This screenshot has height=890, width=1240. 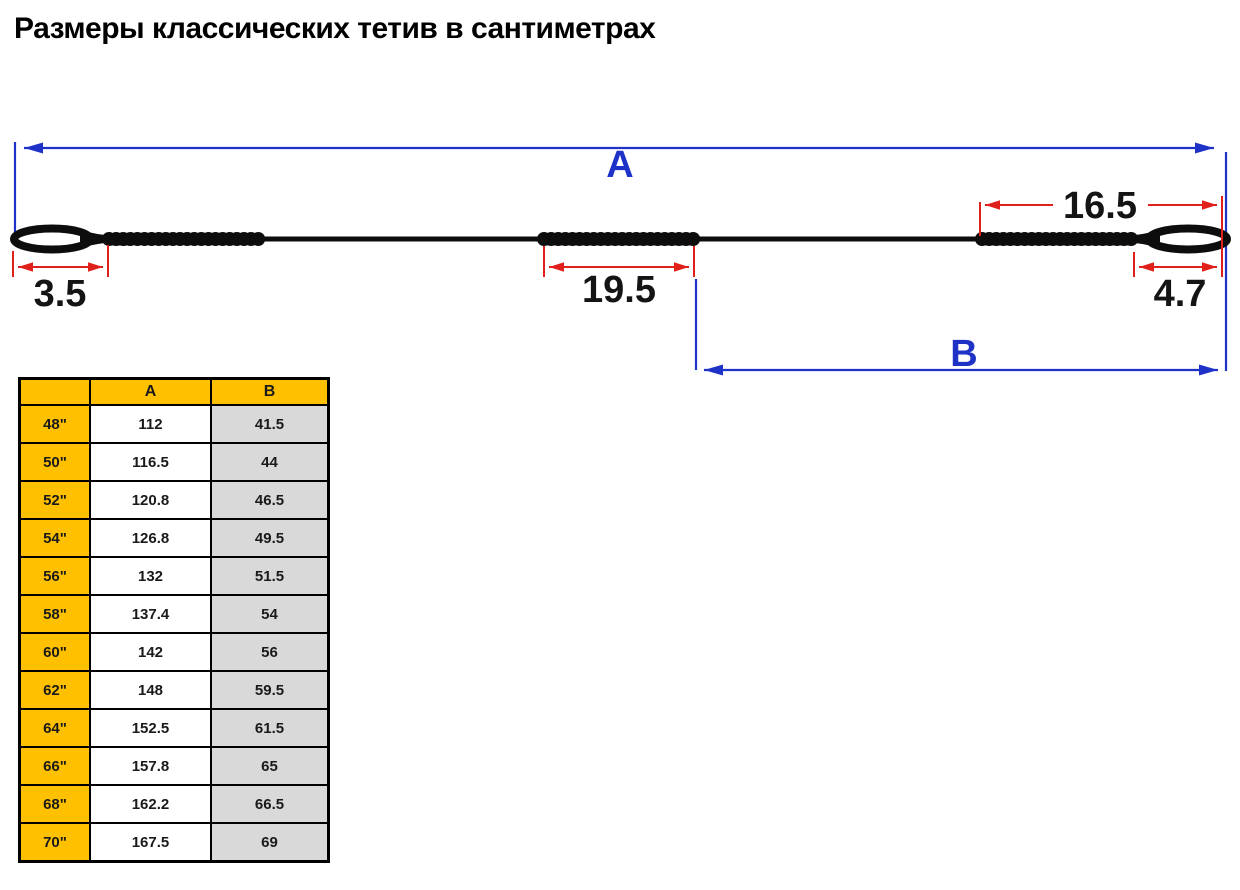 What do you see at coordinates (335, 28) in the screenshot?
I see `page-title: Размеры классических тетив в сантиметрах` at bounding box center [335, 28].